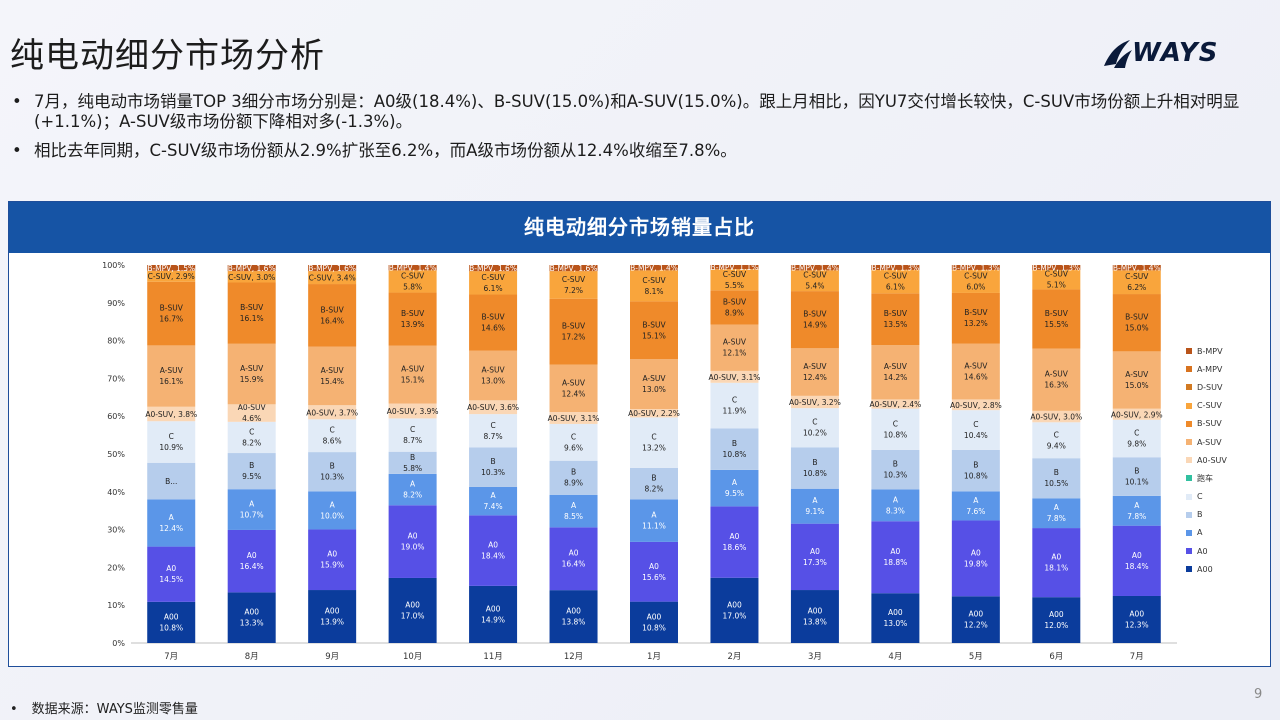  What do you see at coordinates (1056, 285) in the screenshot?
I see `data-label: 5.1%` at bounding box center [1056, 285].